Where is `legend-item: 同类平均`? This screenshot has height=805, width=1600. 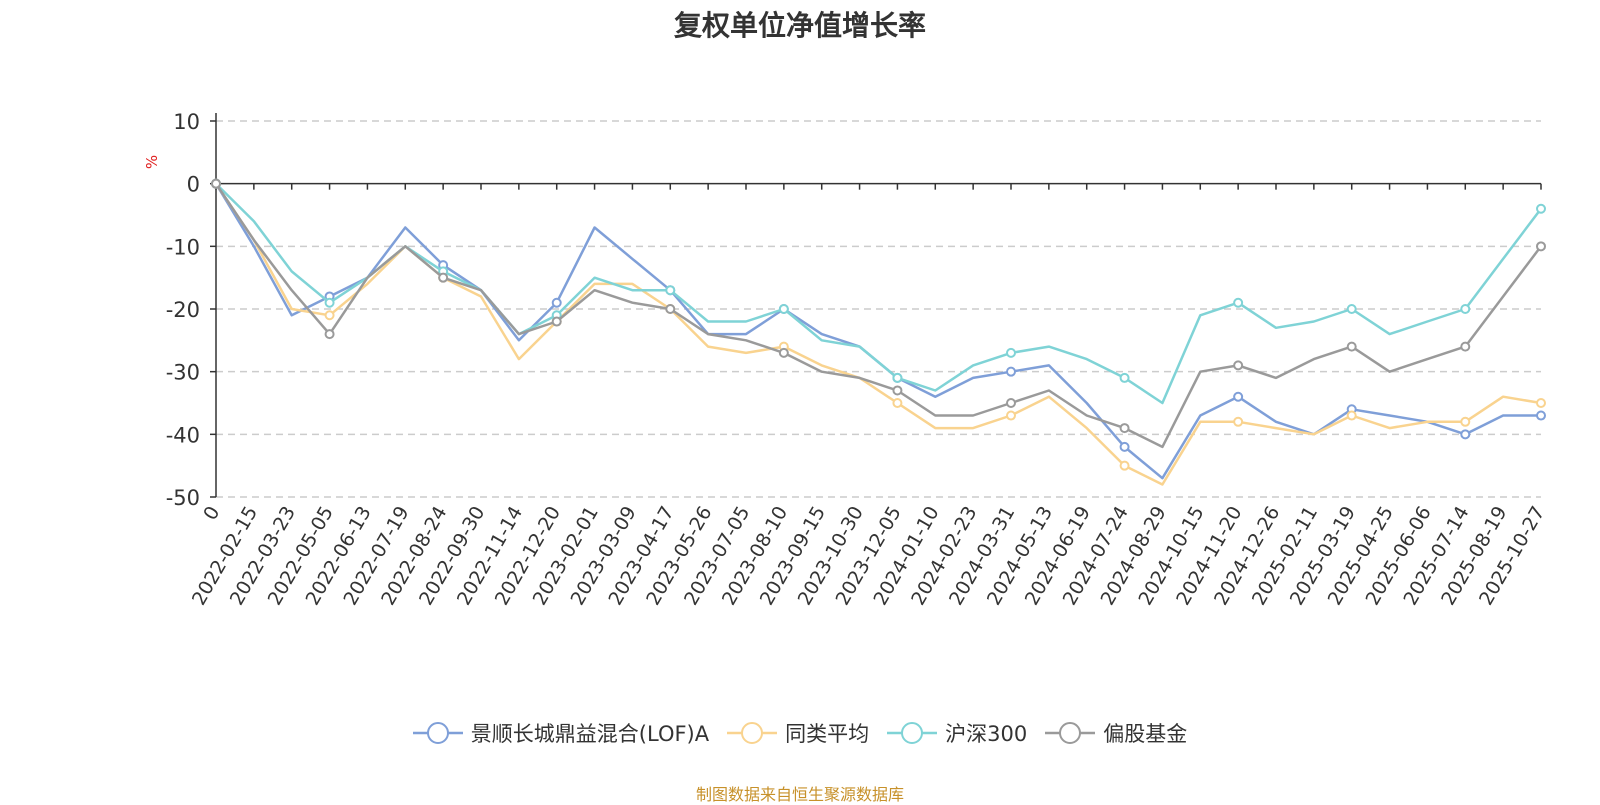
legend-item: 同类平均 is located at coordinates (798, 733).